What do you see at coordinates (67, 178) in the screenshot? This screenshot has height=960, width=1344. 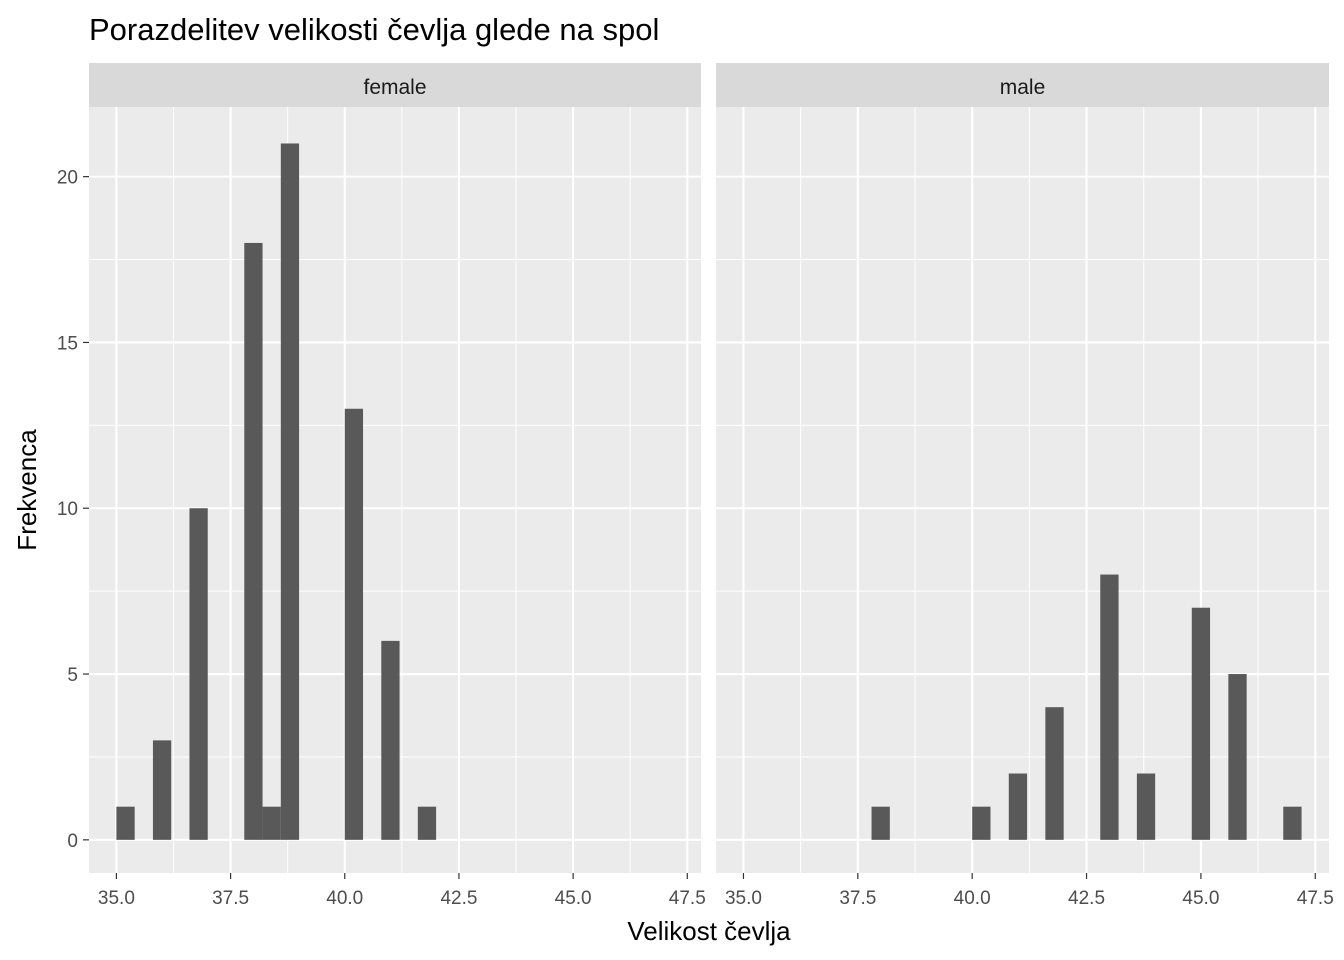 I see `y-tick-label: 20` at bounding box center [67, 178].